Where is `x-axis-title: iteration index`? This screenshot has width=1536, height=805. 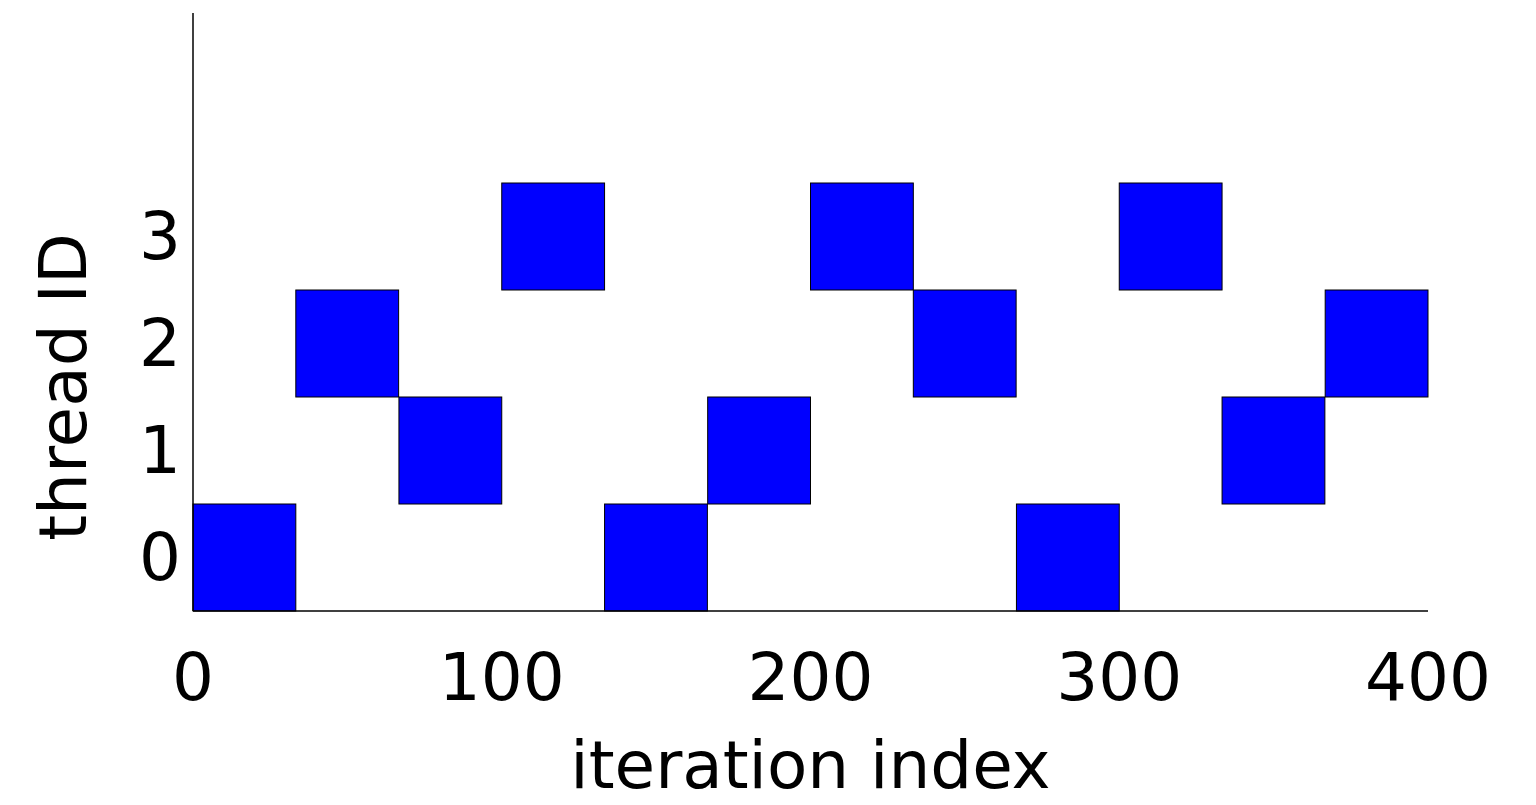
x-axis-title: iteration index is located at coordinates (810, 765).